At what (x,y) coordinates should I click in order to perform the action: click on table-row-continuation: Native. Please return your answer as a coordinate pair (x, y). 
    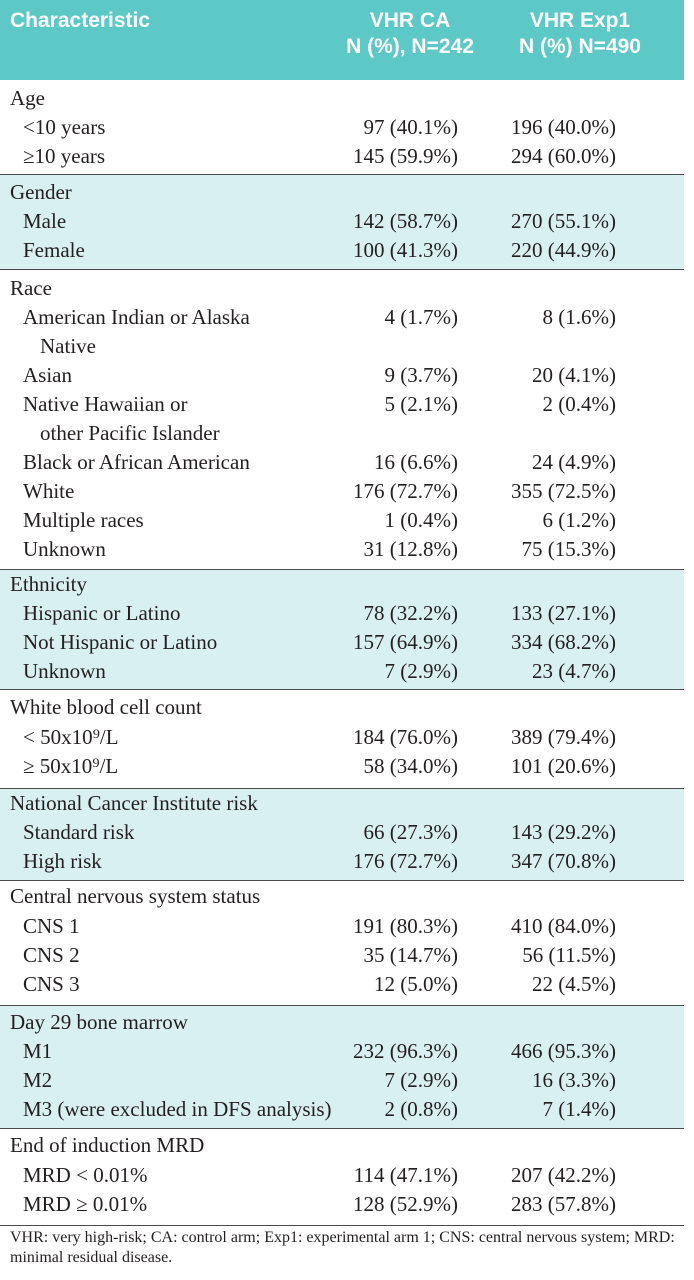
    Looking at the image, I should click on (342, 346).